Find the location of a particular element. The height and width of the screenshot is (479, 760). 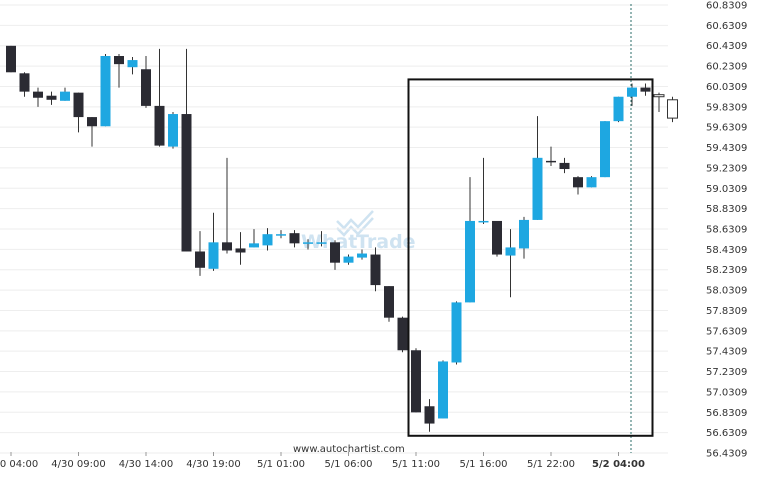

x-tick-label: 5/1 01:00 is located at coordinates (281, 464).